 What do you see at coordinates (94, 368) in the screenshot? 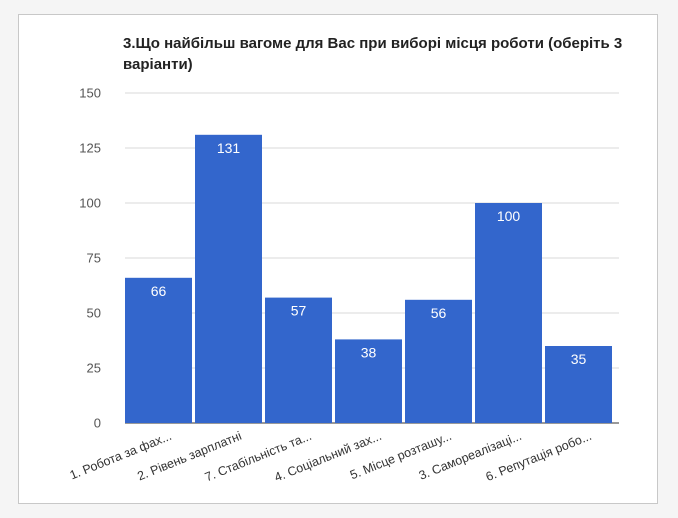
I see `y-tick-label-25: 25` at bounding box center [94, 368].